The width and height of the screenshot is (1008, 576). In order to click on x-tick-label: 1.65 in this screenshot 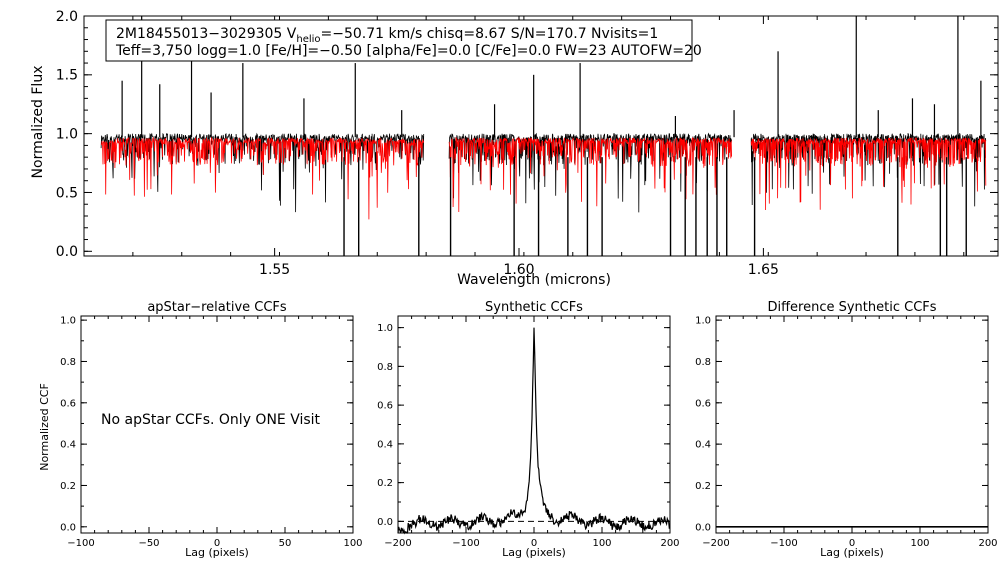, I will do `click(763, 270)`.